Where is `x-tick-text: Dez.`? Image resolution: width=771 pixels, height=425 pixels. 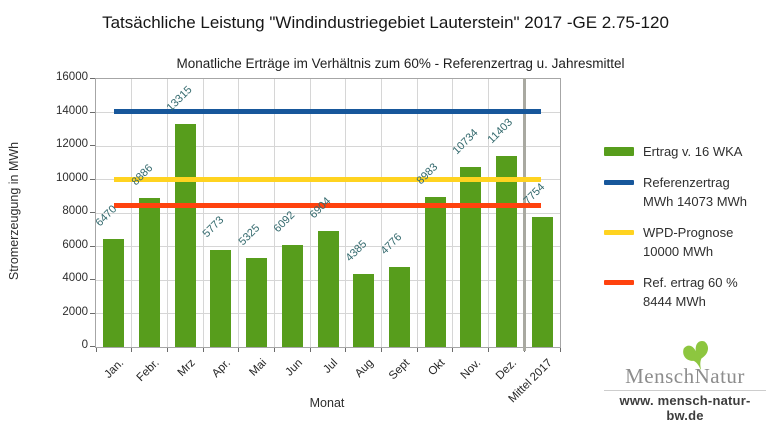 x-tick-text: Dez. is located at coordinates (506, 370).